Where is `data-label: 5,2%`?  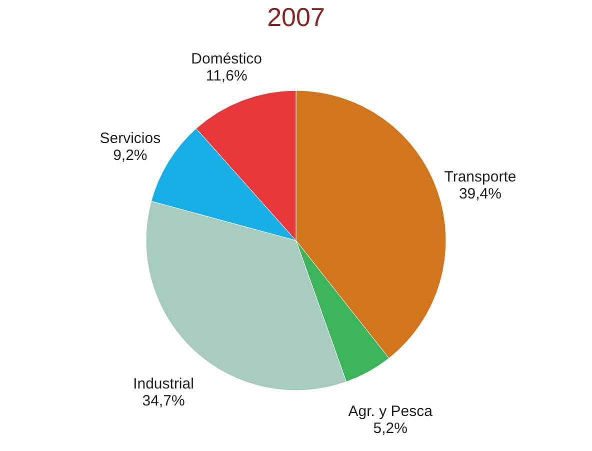 data-label: 5,2% is located at coordinates (390, 429).